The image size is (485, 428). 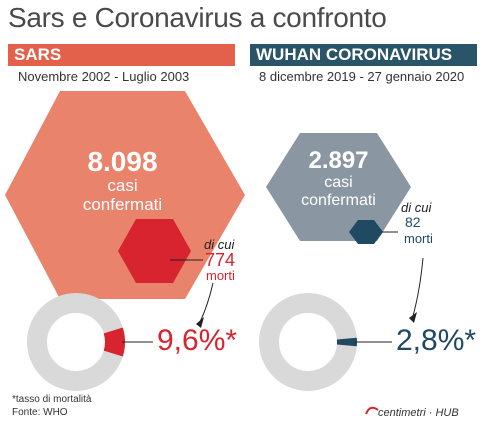 I want to click on sars-deaths-label: morti, so click(x=220, y=275).